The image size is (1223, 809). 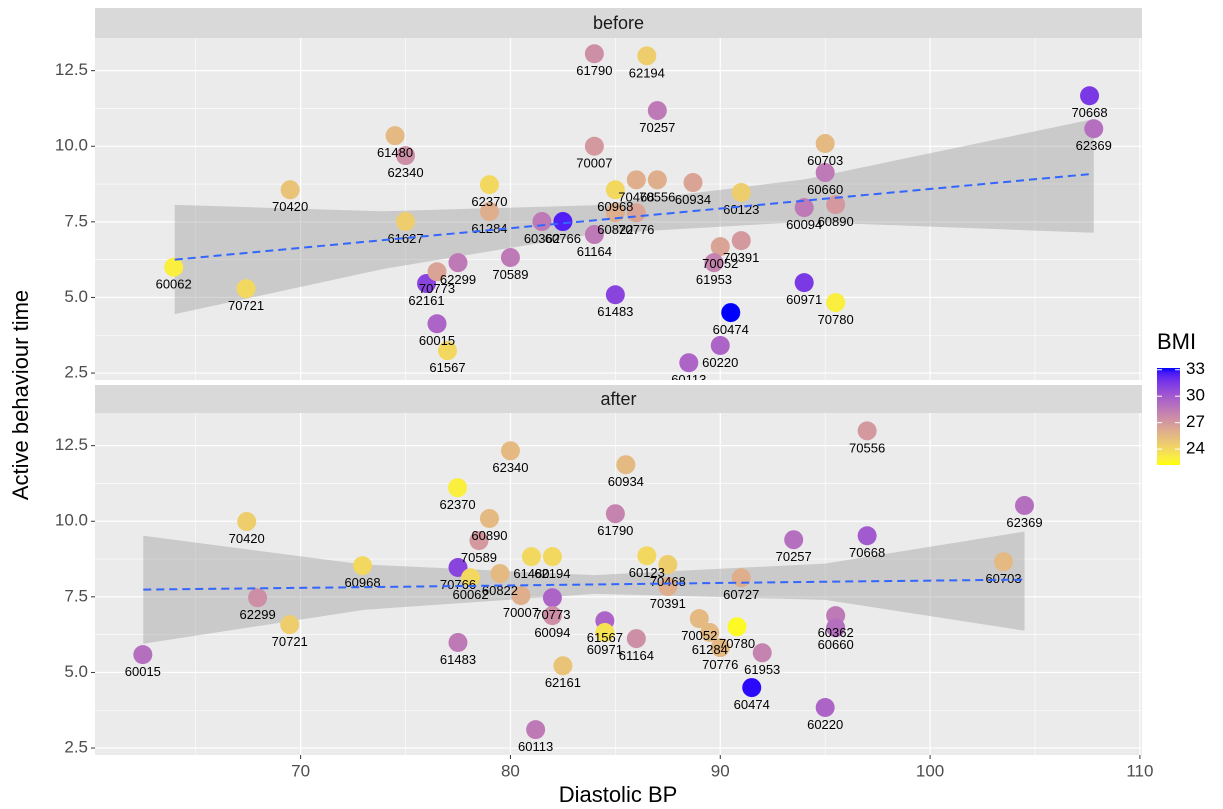 I want to click on point-label: 60062, so click(x=470, y=594).